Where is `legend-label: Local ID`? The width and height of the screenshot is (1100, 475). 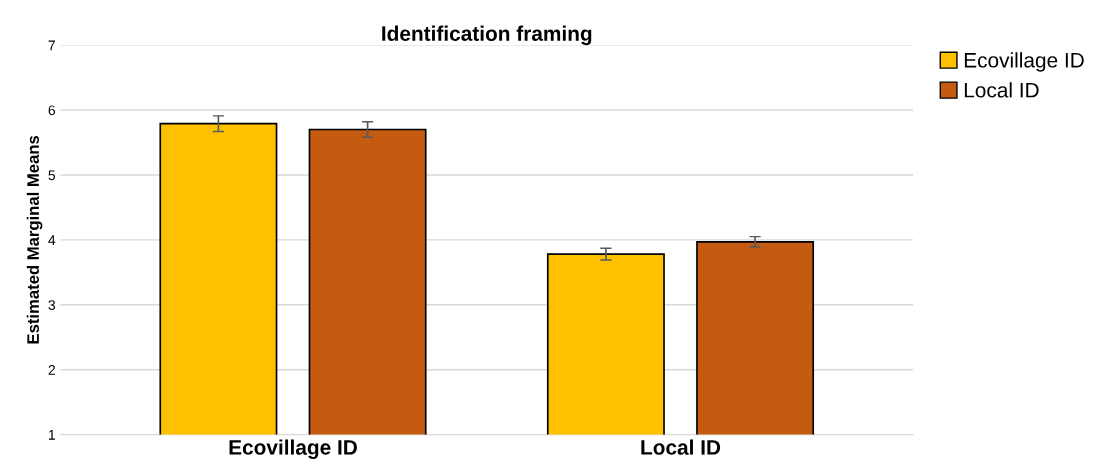
legend-label: Local ID is located at coordinates (1001, 90).